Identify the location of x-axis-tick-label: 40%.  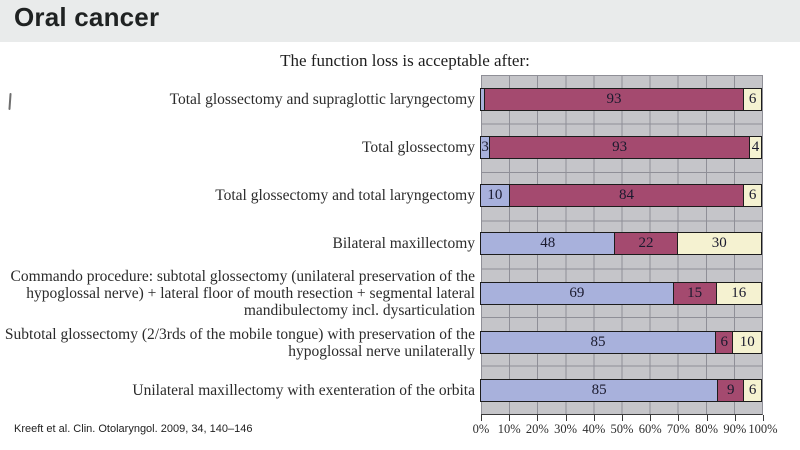
(594, 429).